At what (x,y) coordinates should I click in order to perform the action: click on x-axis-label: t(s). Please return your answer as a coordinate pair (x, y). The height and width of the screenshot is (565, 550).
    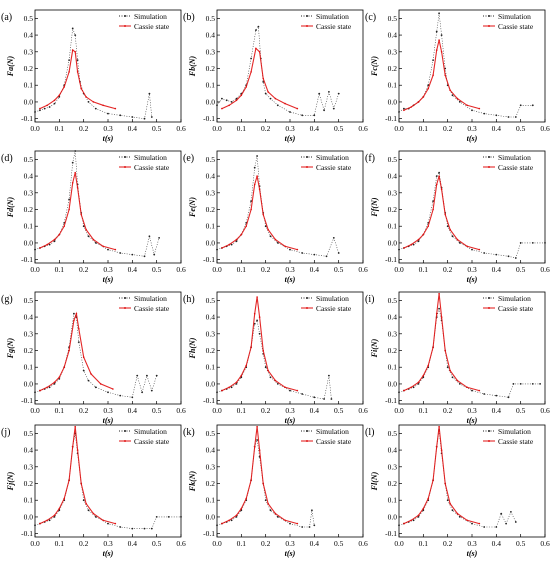
    Looking at the image, I should click on (108, 553).